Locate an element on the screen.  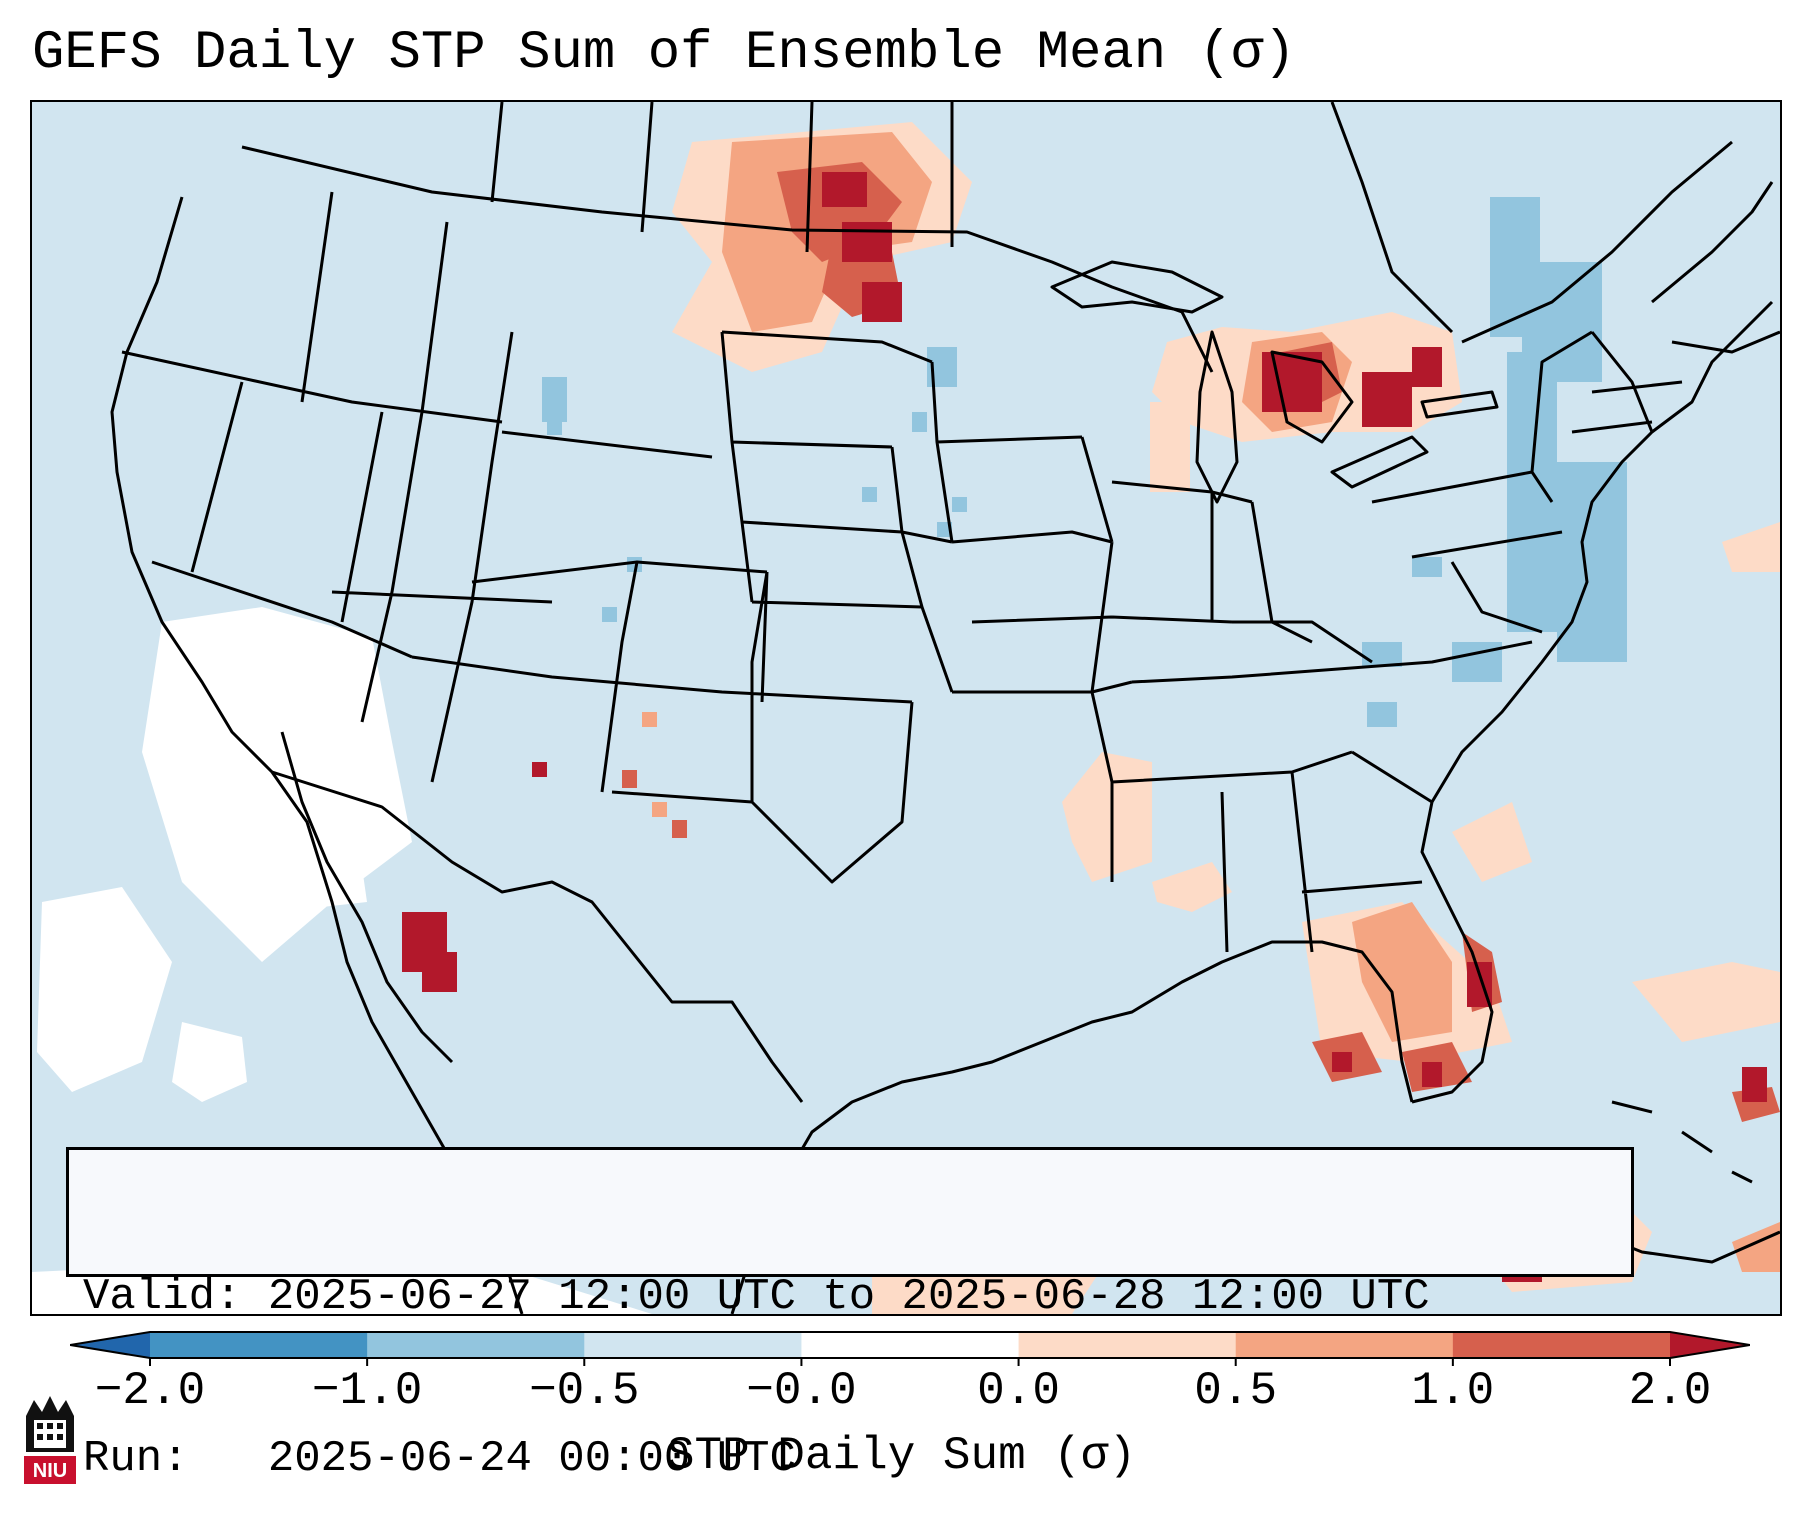
colorbar-tick-label: −1.0 is located at coordinates (367, 1391).